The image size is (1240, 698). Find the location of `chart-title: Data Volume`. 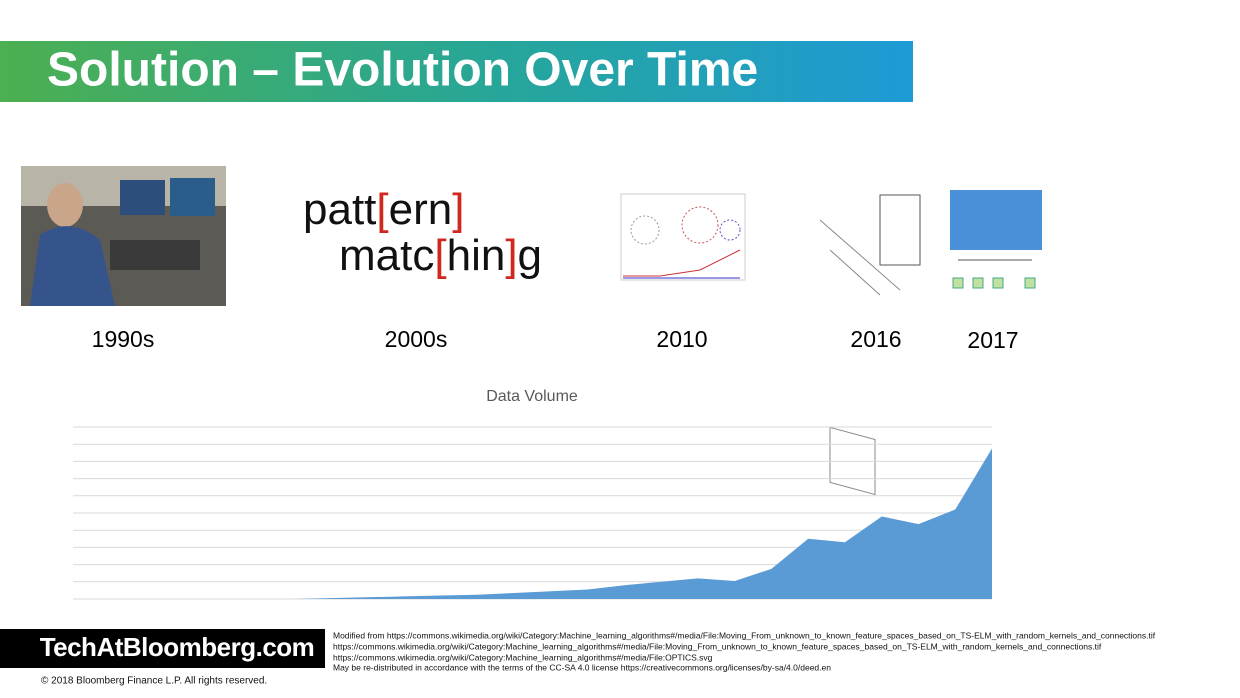

chart-title: Data Volume is located at coordinates (532, 396).